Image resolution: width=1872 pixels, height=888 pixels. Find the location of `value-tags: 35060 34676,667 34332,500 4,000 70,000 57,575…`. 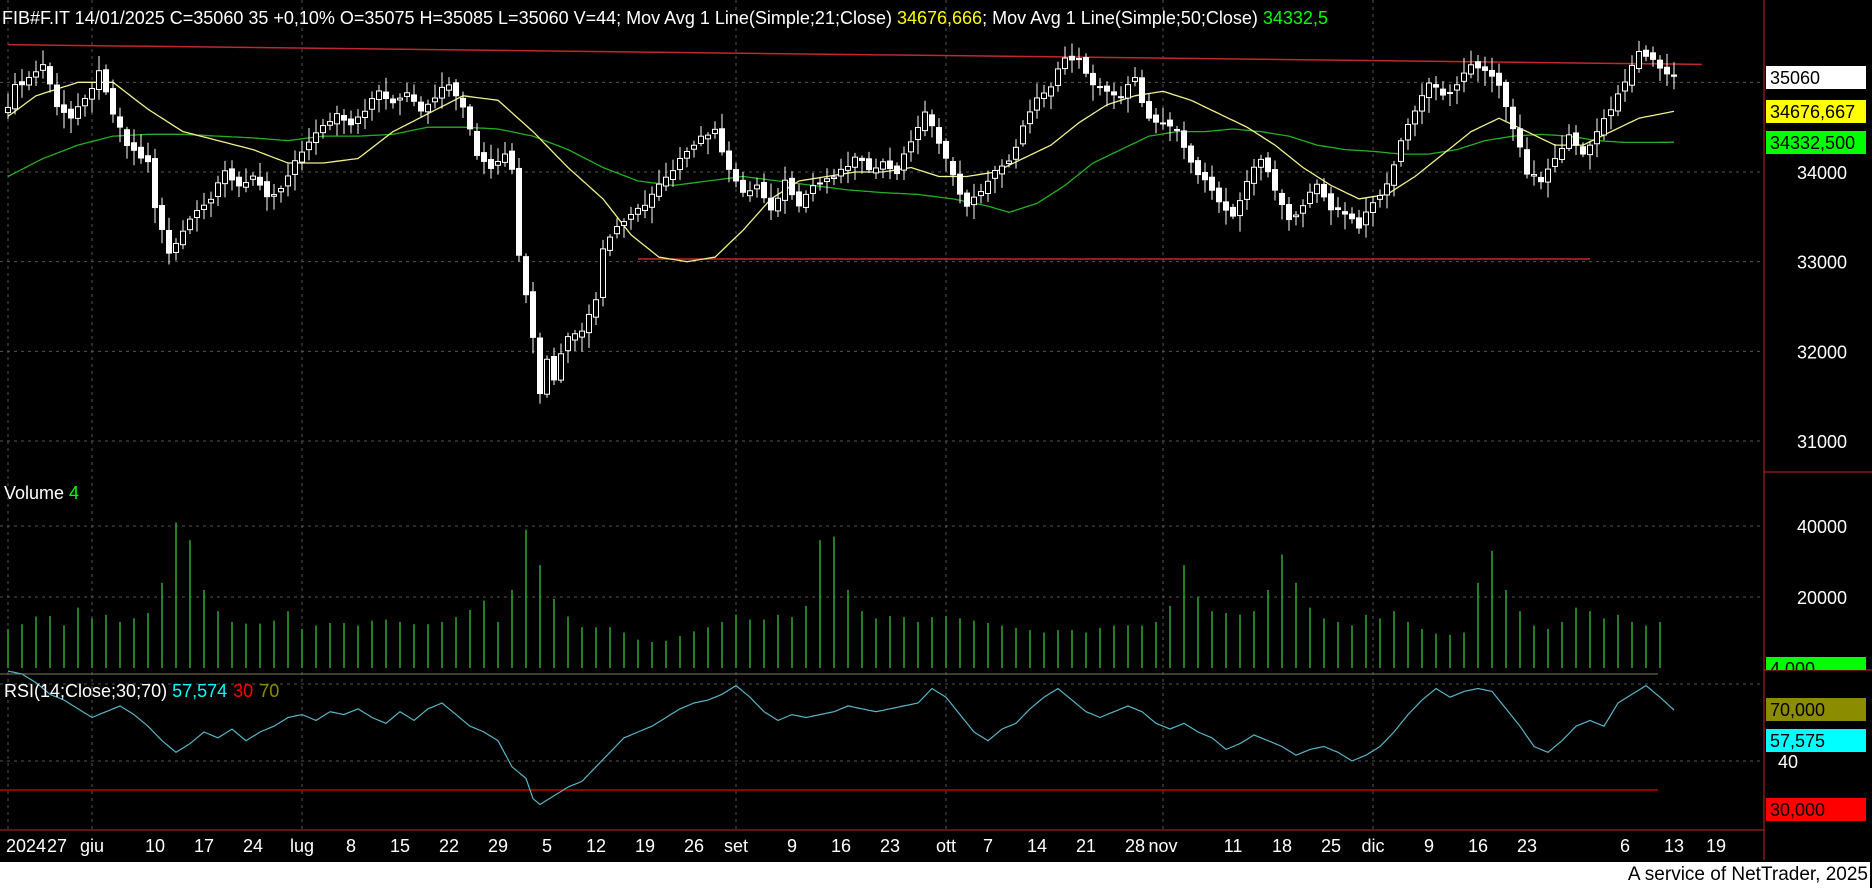

value-tags: 35060 34676,667 34332,500 4,000 70,000 57,575… is located at coordinates (1816, 443).